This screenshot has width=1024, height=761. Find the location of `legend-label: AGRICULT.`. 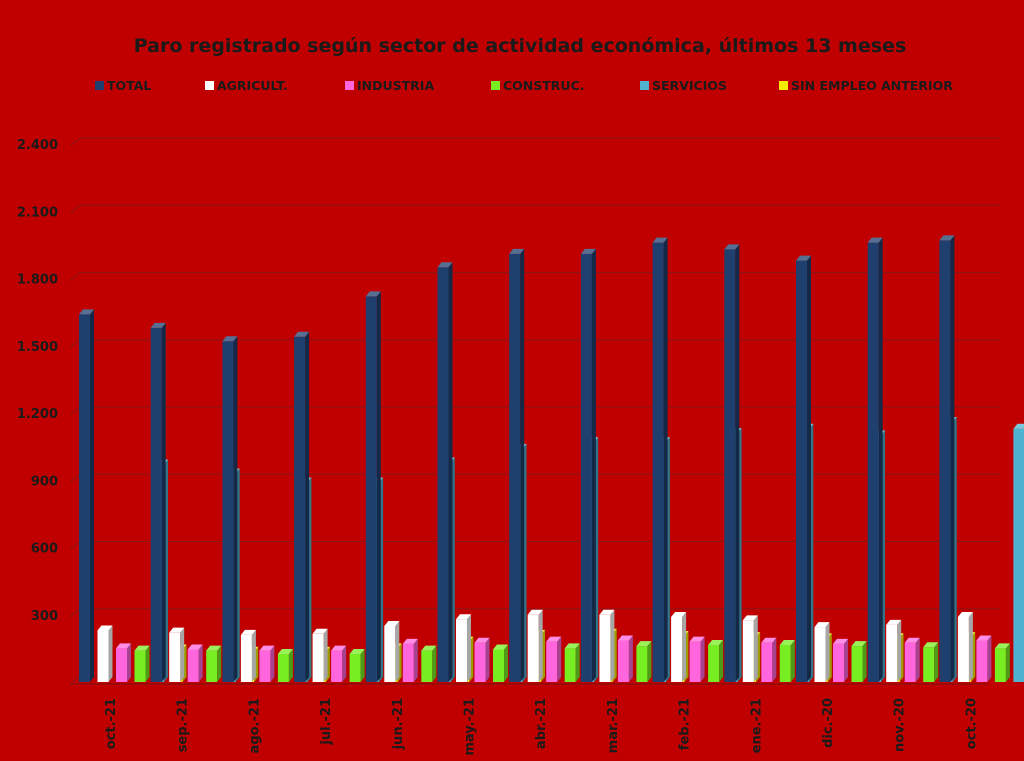

legend-label: AGRICULT. is located at coordinates (252, 85).